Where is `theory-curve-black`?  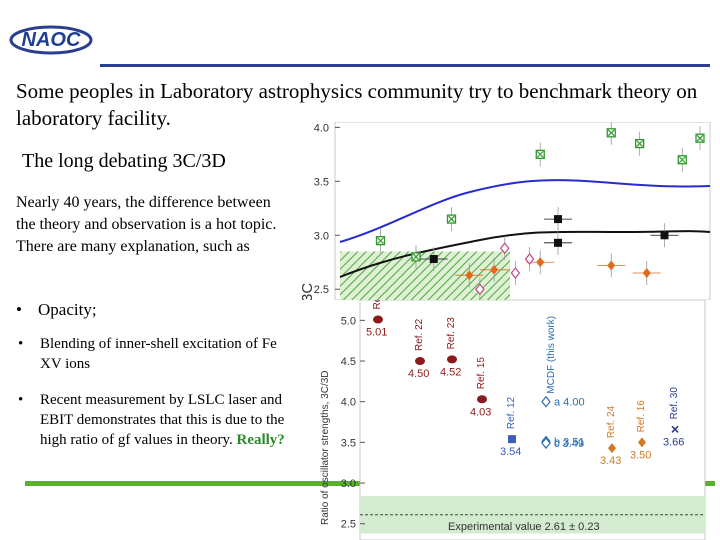 theory-curve-black is located at coordinates (525, 254).